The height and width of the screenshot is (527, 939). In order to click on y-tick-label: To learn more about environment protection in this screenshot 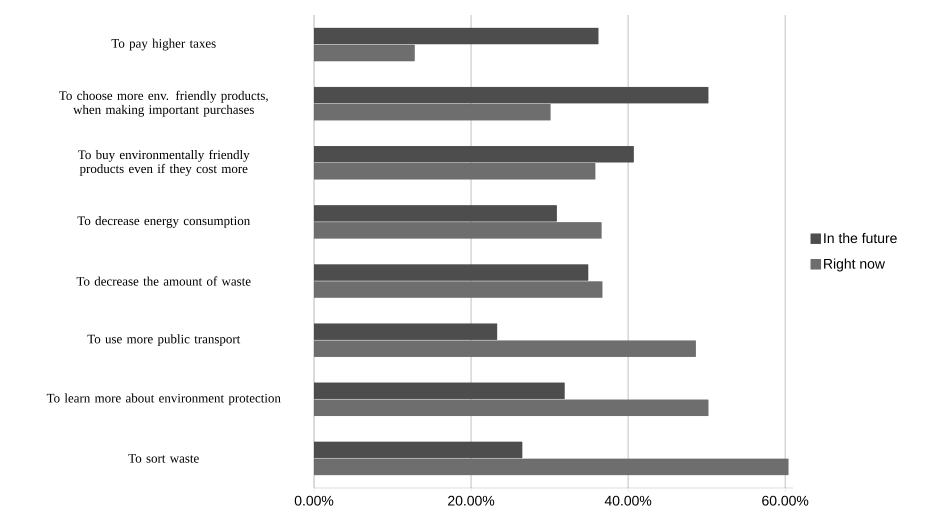, I will do `click(163, 399)`.